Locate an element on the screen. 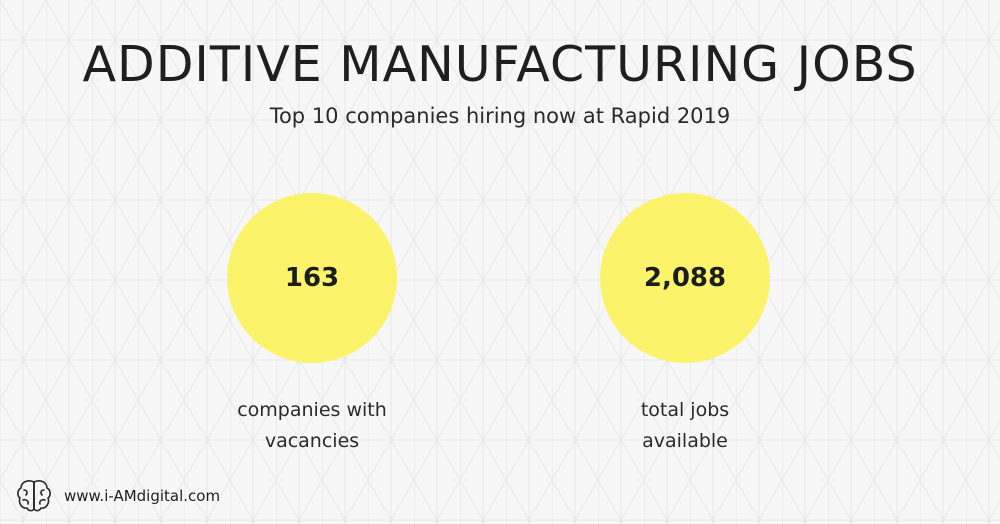 Image resolution: width=1000 pixels, height=524 pixels. brain-icon is located at coordinates (34, 496).